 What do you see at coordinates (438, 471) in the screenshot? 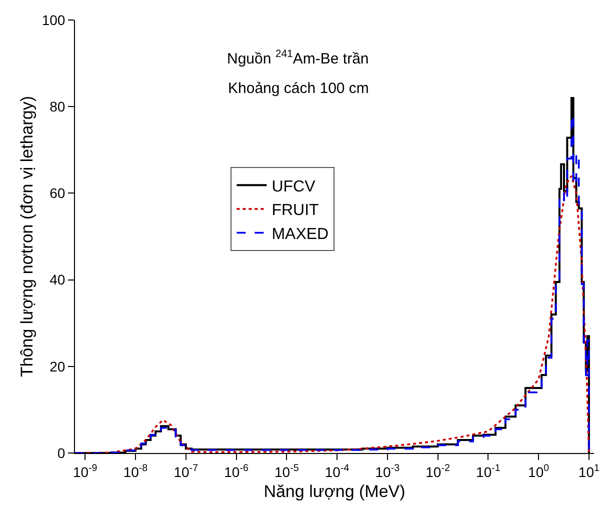
I see `x-tick-label: 10$^{-2}$` at bounding box center [438, 471].